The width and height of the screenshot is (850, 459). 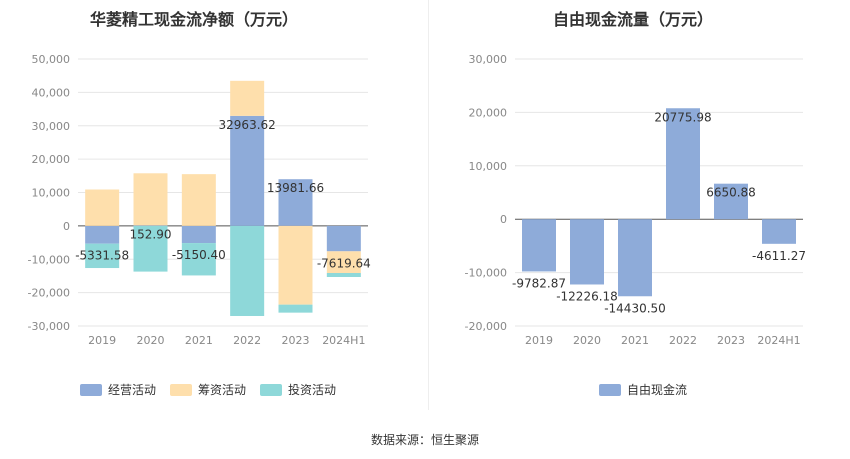 I want to click on right-chart-title: 自由现金流量（万元）, so click(x=633, y=19).